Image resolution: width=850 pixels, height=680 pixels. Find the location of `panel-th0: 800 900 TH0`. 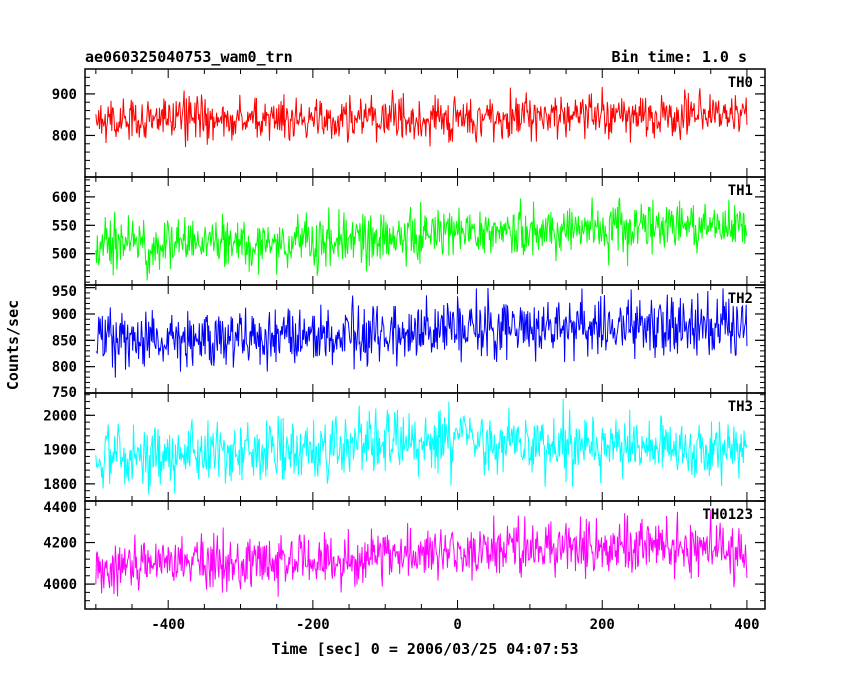

panel-th0: 800 900 TH0 is located at coordinates (409, 123).